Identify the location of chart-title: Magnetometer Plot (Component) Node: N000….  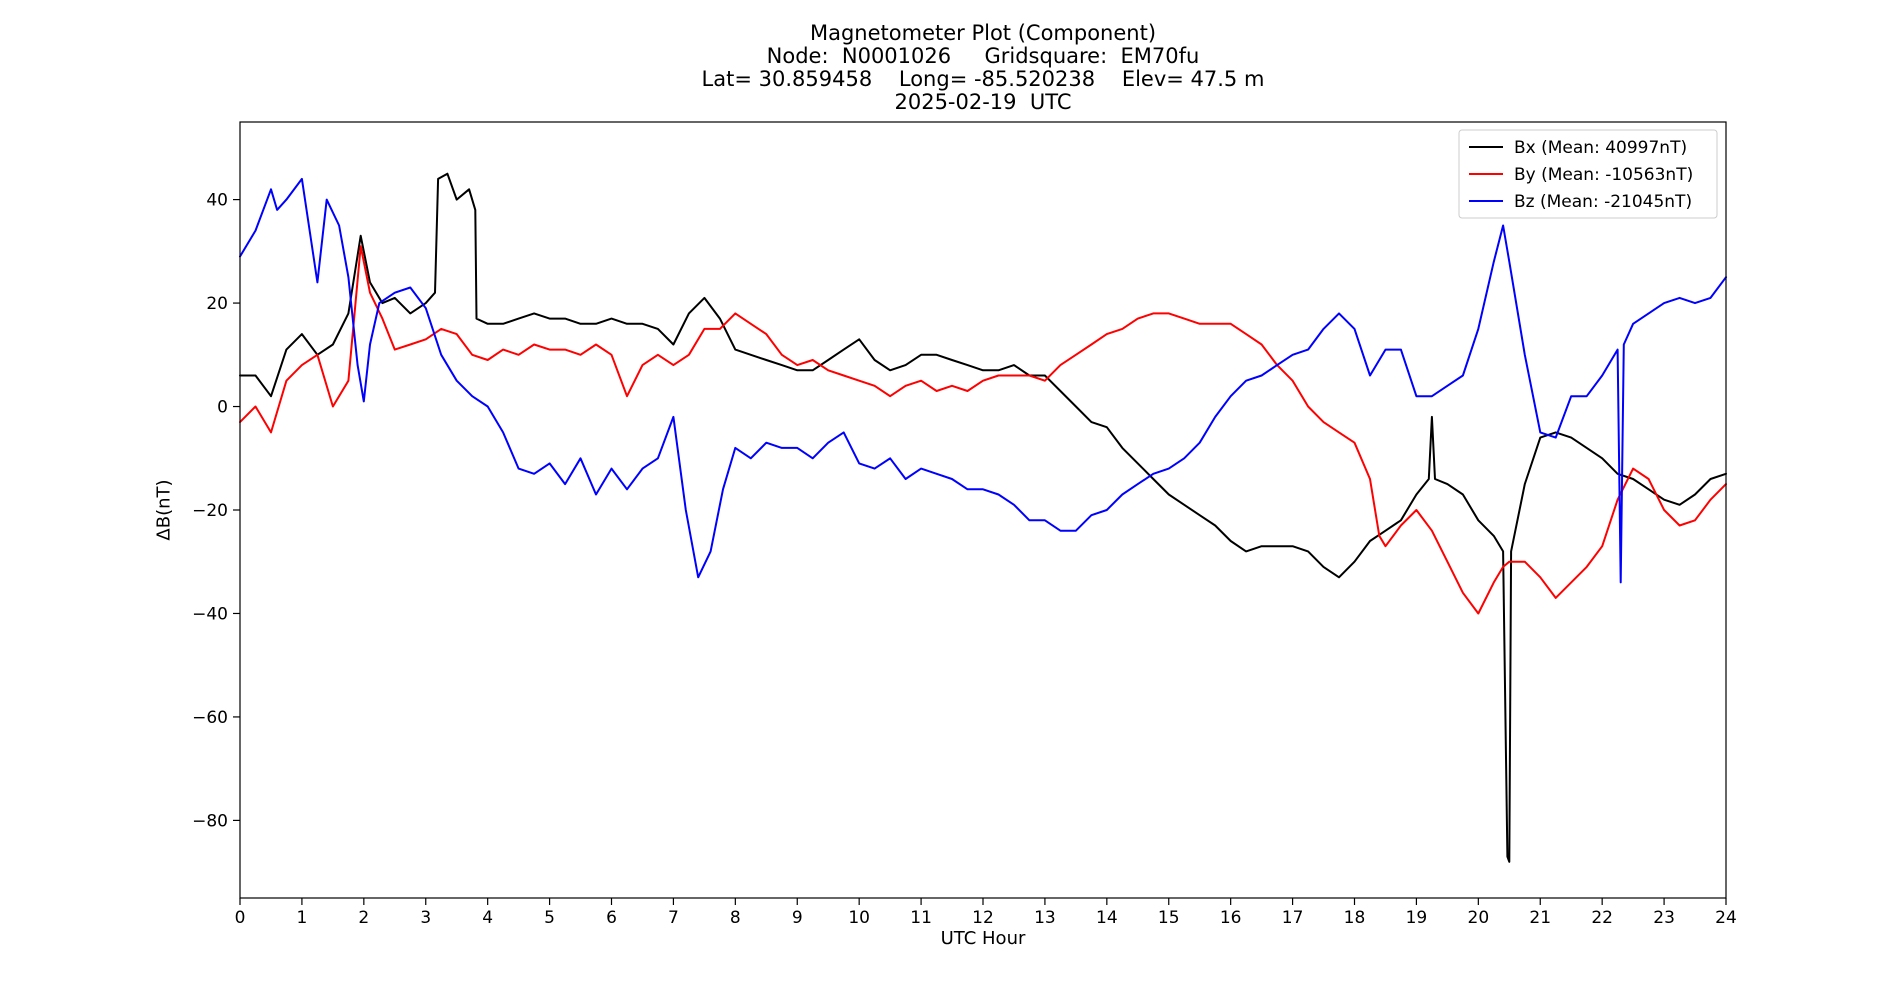
(983, 68).